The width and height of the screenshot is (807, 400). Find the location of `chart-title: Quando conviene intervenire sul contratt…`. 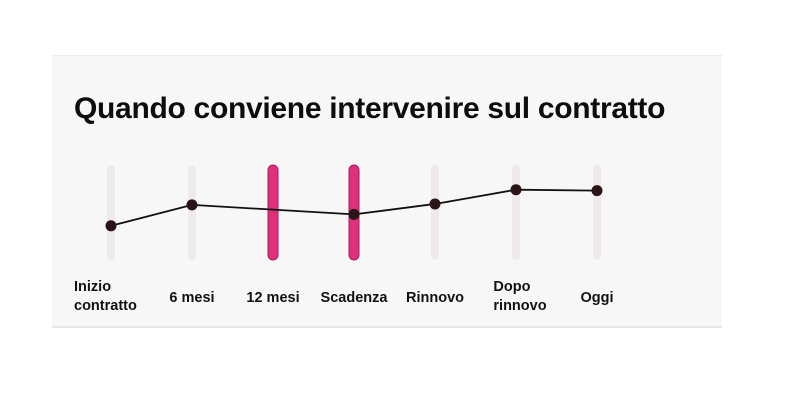

chart-title: Quando conviene intervenire sul contratt… is located at coordinates (370, 108).